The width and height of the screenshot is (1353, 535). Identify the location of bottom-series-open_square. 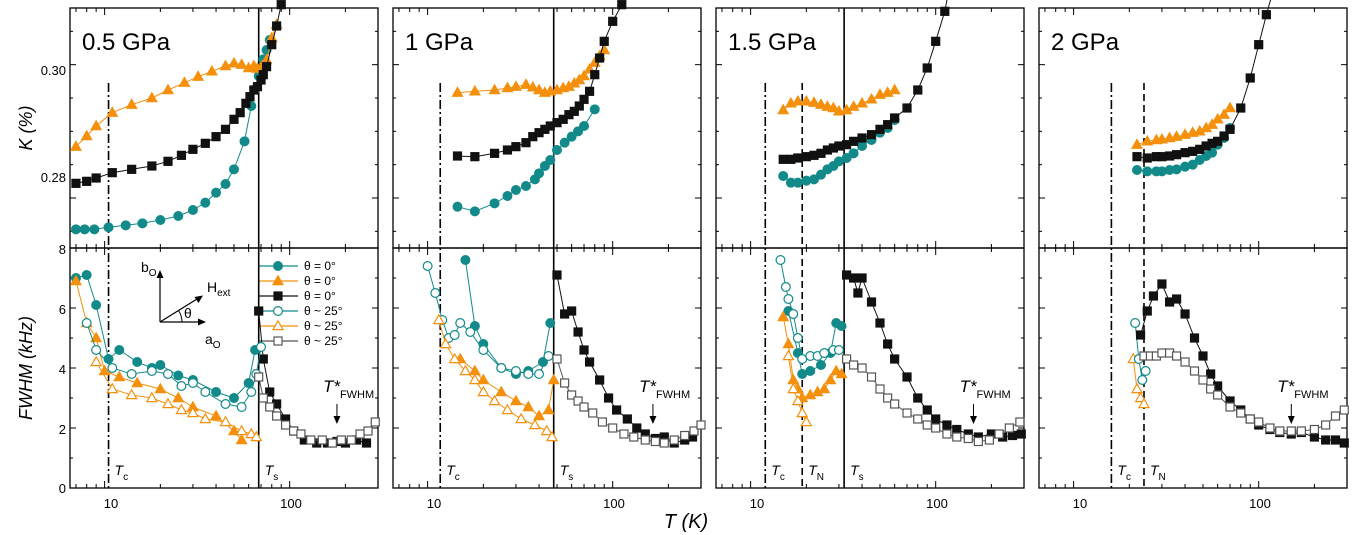
(317, 410).